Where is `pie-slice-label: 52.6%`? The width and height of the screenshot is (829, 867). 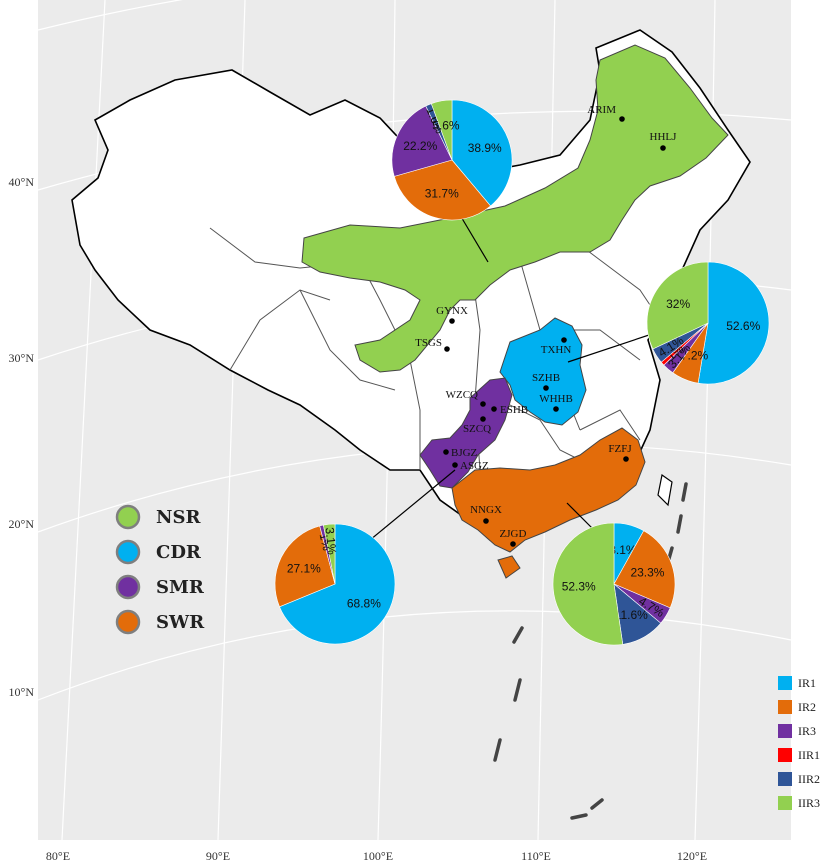 pie-slice-label: 52.6% is located at coordinates (743, 326).